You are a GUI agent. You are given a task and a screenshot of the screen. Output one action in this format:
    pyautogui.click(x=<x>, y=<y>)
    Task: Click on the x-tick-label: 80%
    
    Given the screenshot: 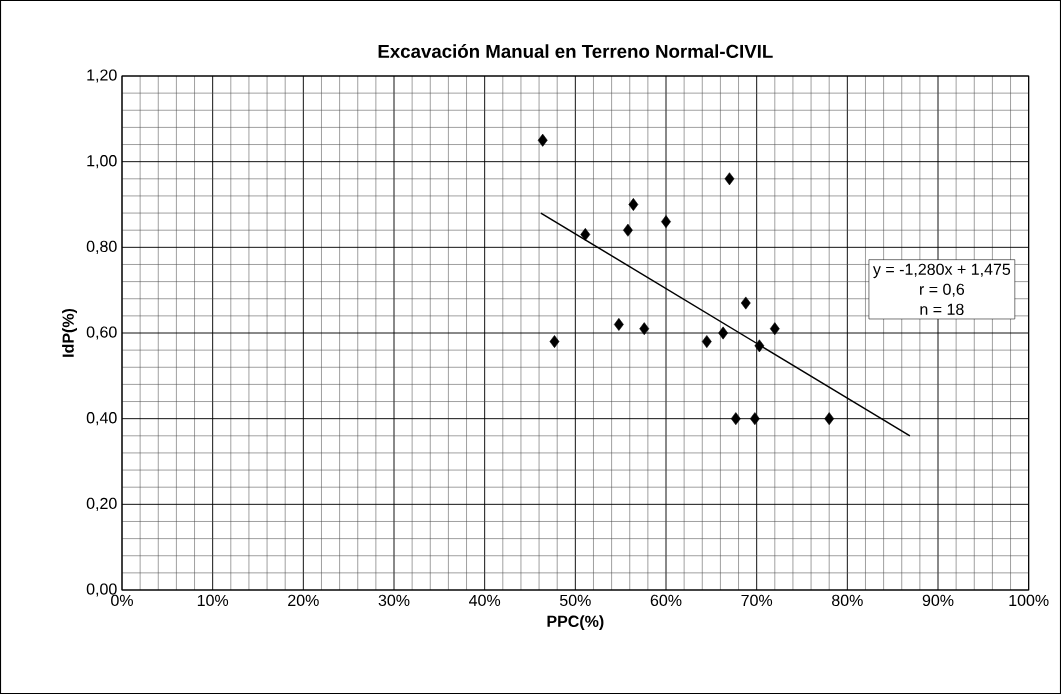 What is the action you would take?
    pyautogui.click(x=847, y=600)
    